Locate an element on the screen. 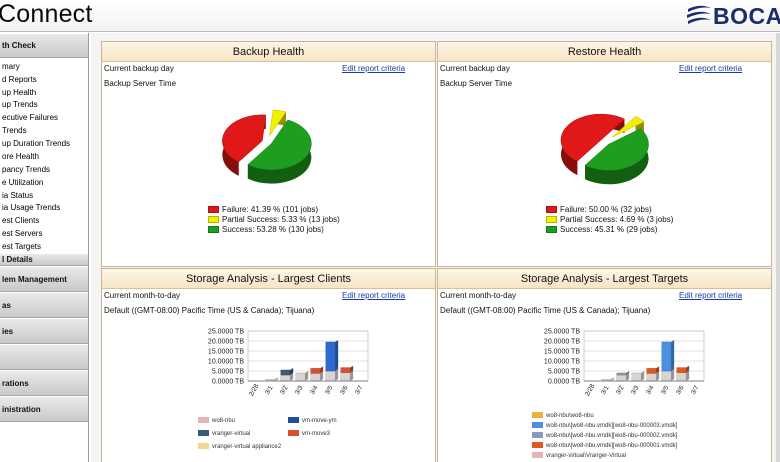  sidebar-item-backup-health: up Health is located at coordinates (19, 92).